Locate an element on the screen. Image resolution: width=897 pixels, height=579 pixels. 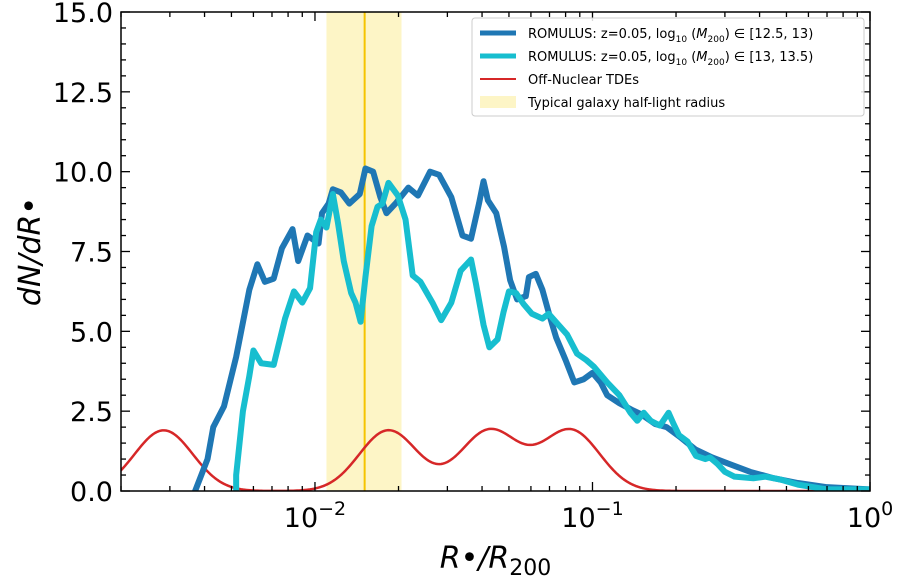
x-tick-label: 10⁻¹ is located at coordinates (592, 516).